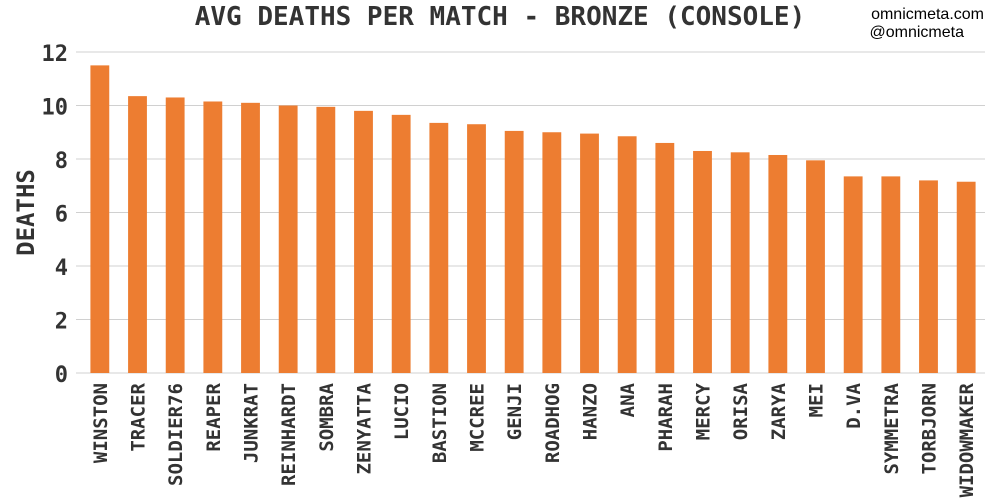 The height and width of the screenshot is (500, 1000). Describe the element at coordinates (139, 416) in the screenshot. I see `x-tick-label: TRACER` at that location.